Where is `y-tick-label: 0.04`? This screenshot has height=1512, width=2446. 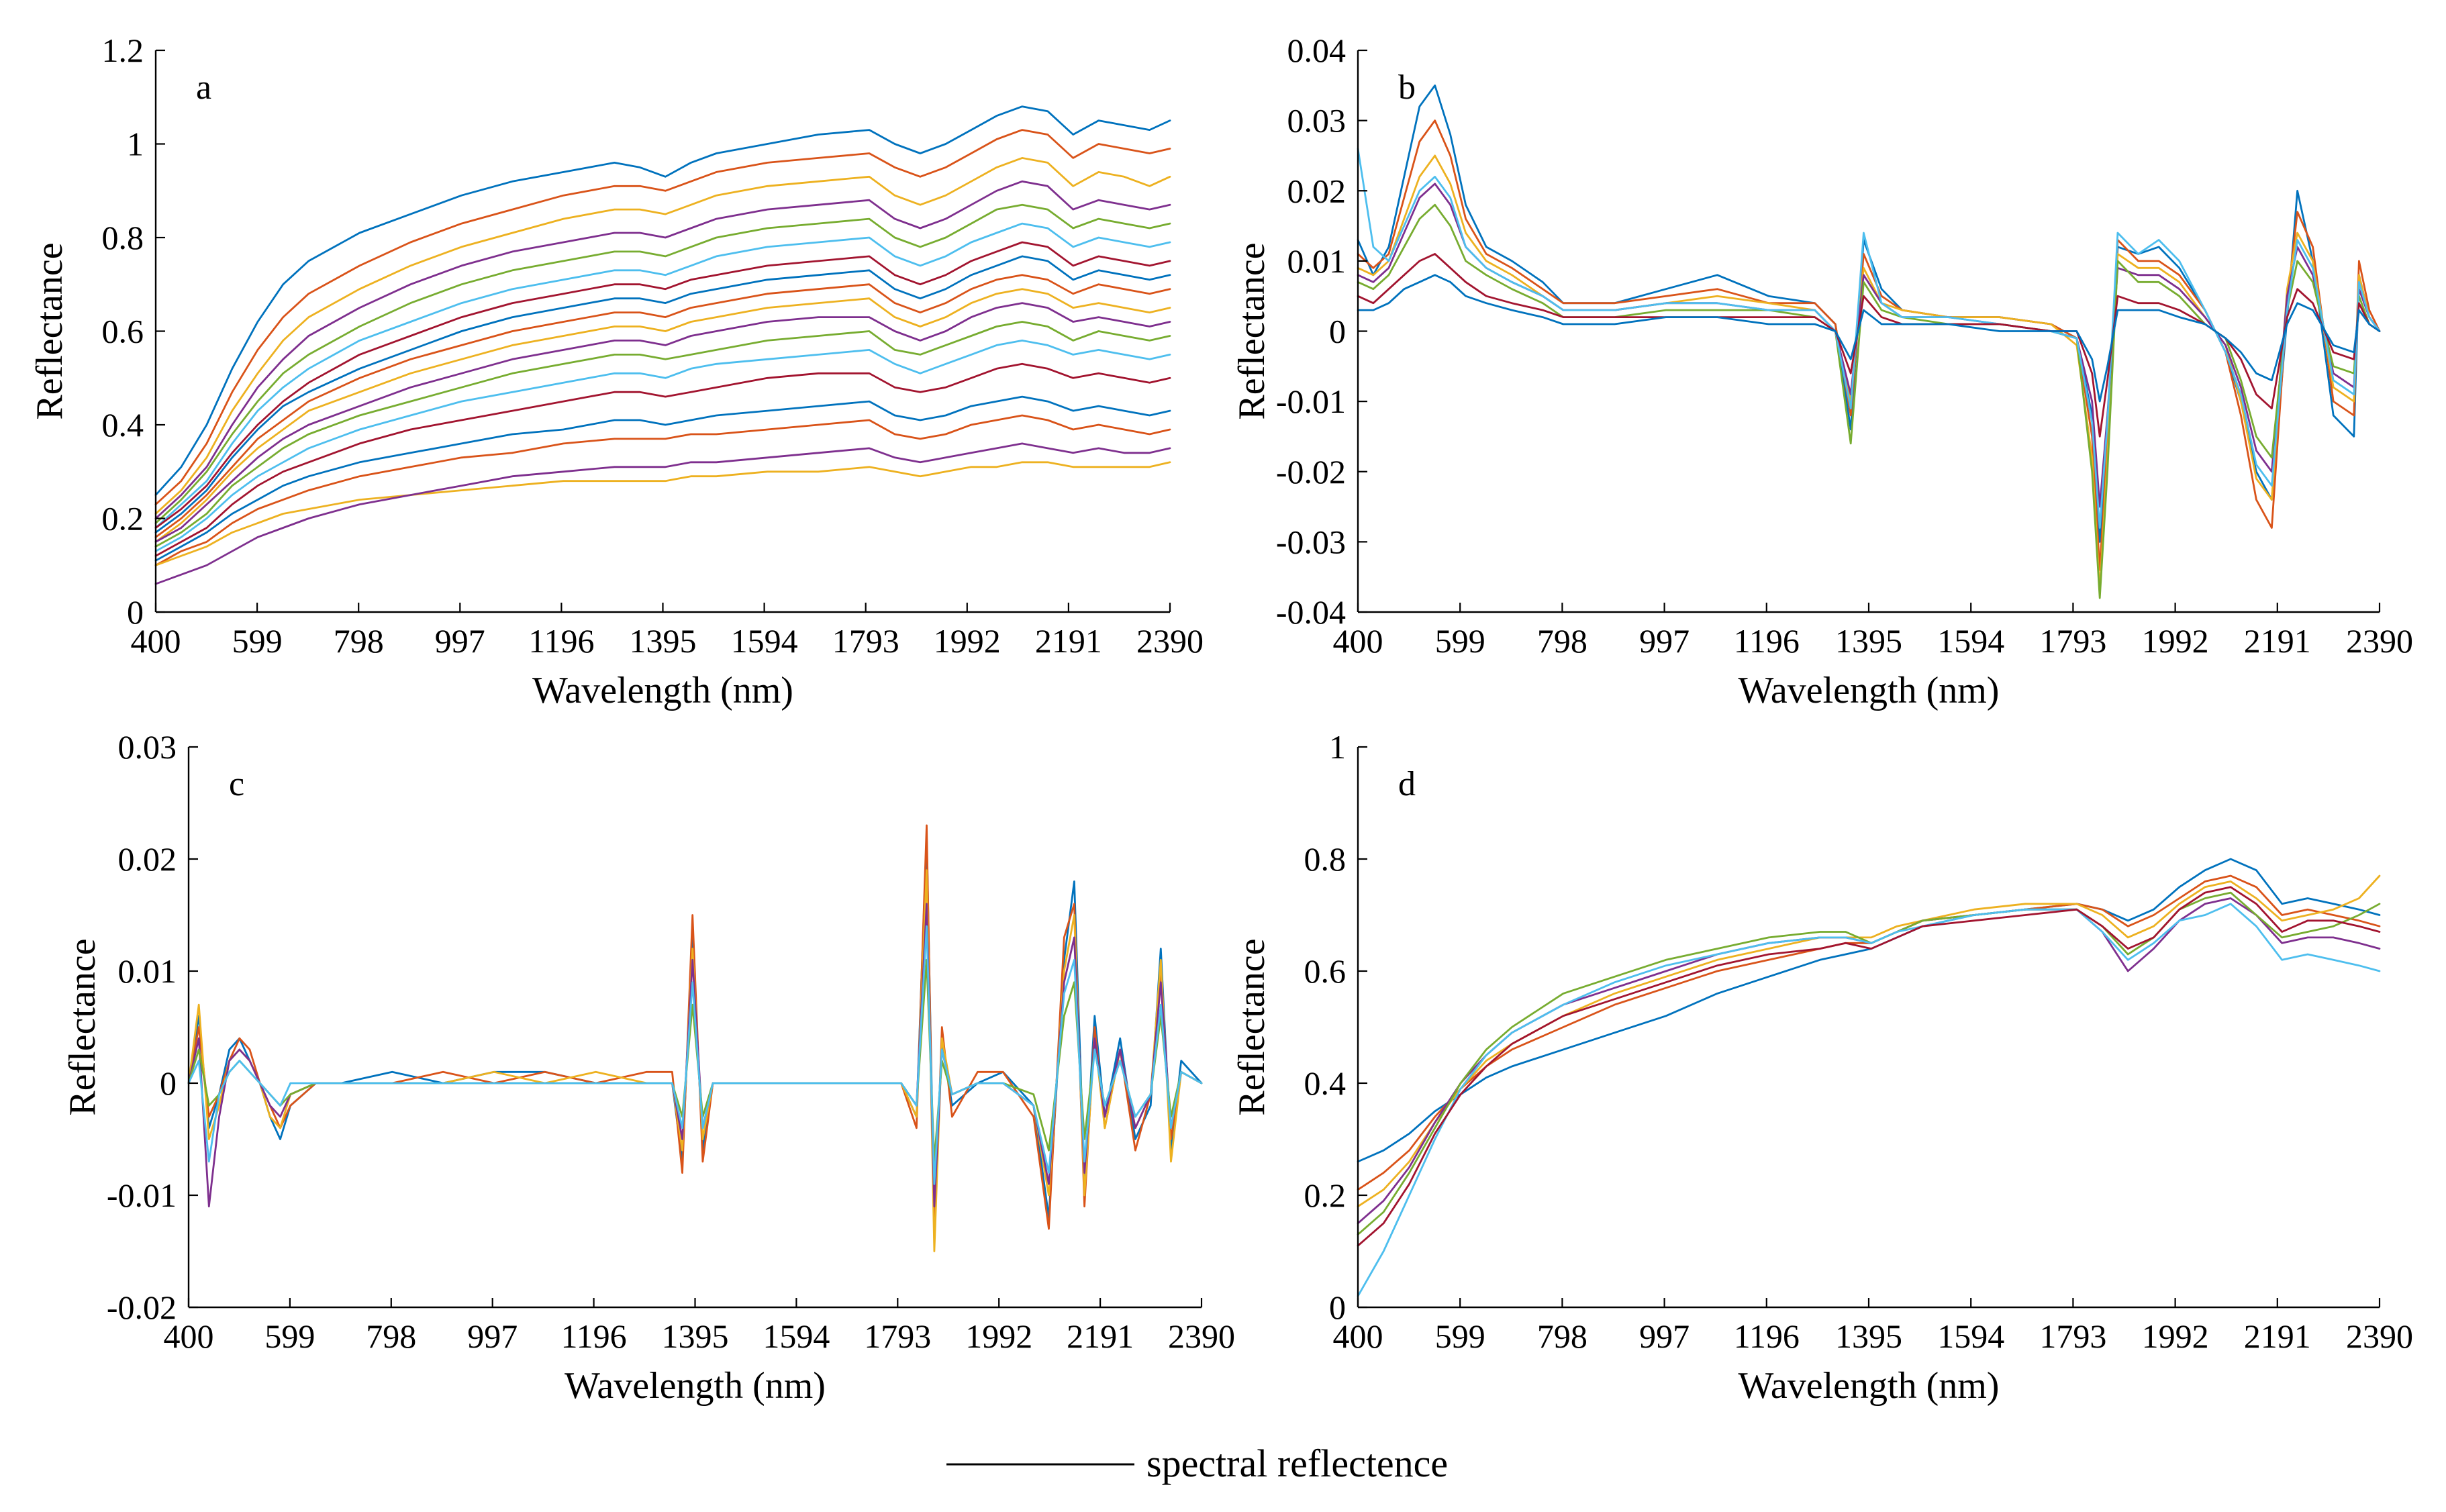 y-tick-label: 0.04 is located at coordinates (1317, 50).